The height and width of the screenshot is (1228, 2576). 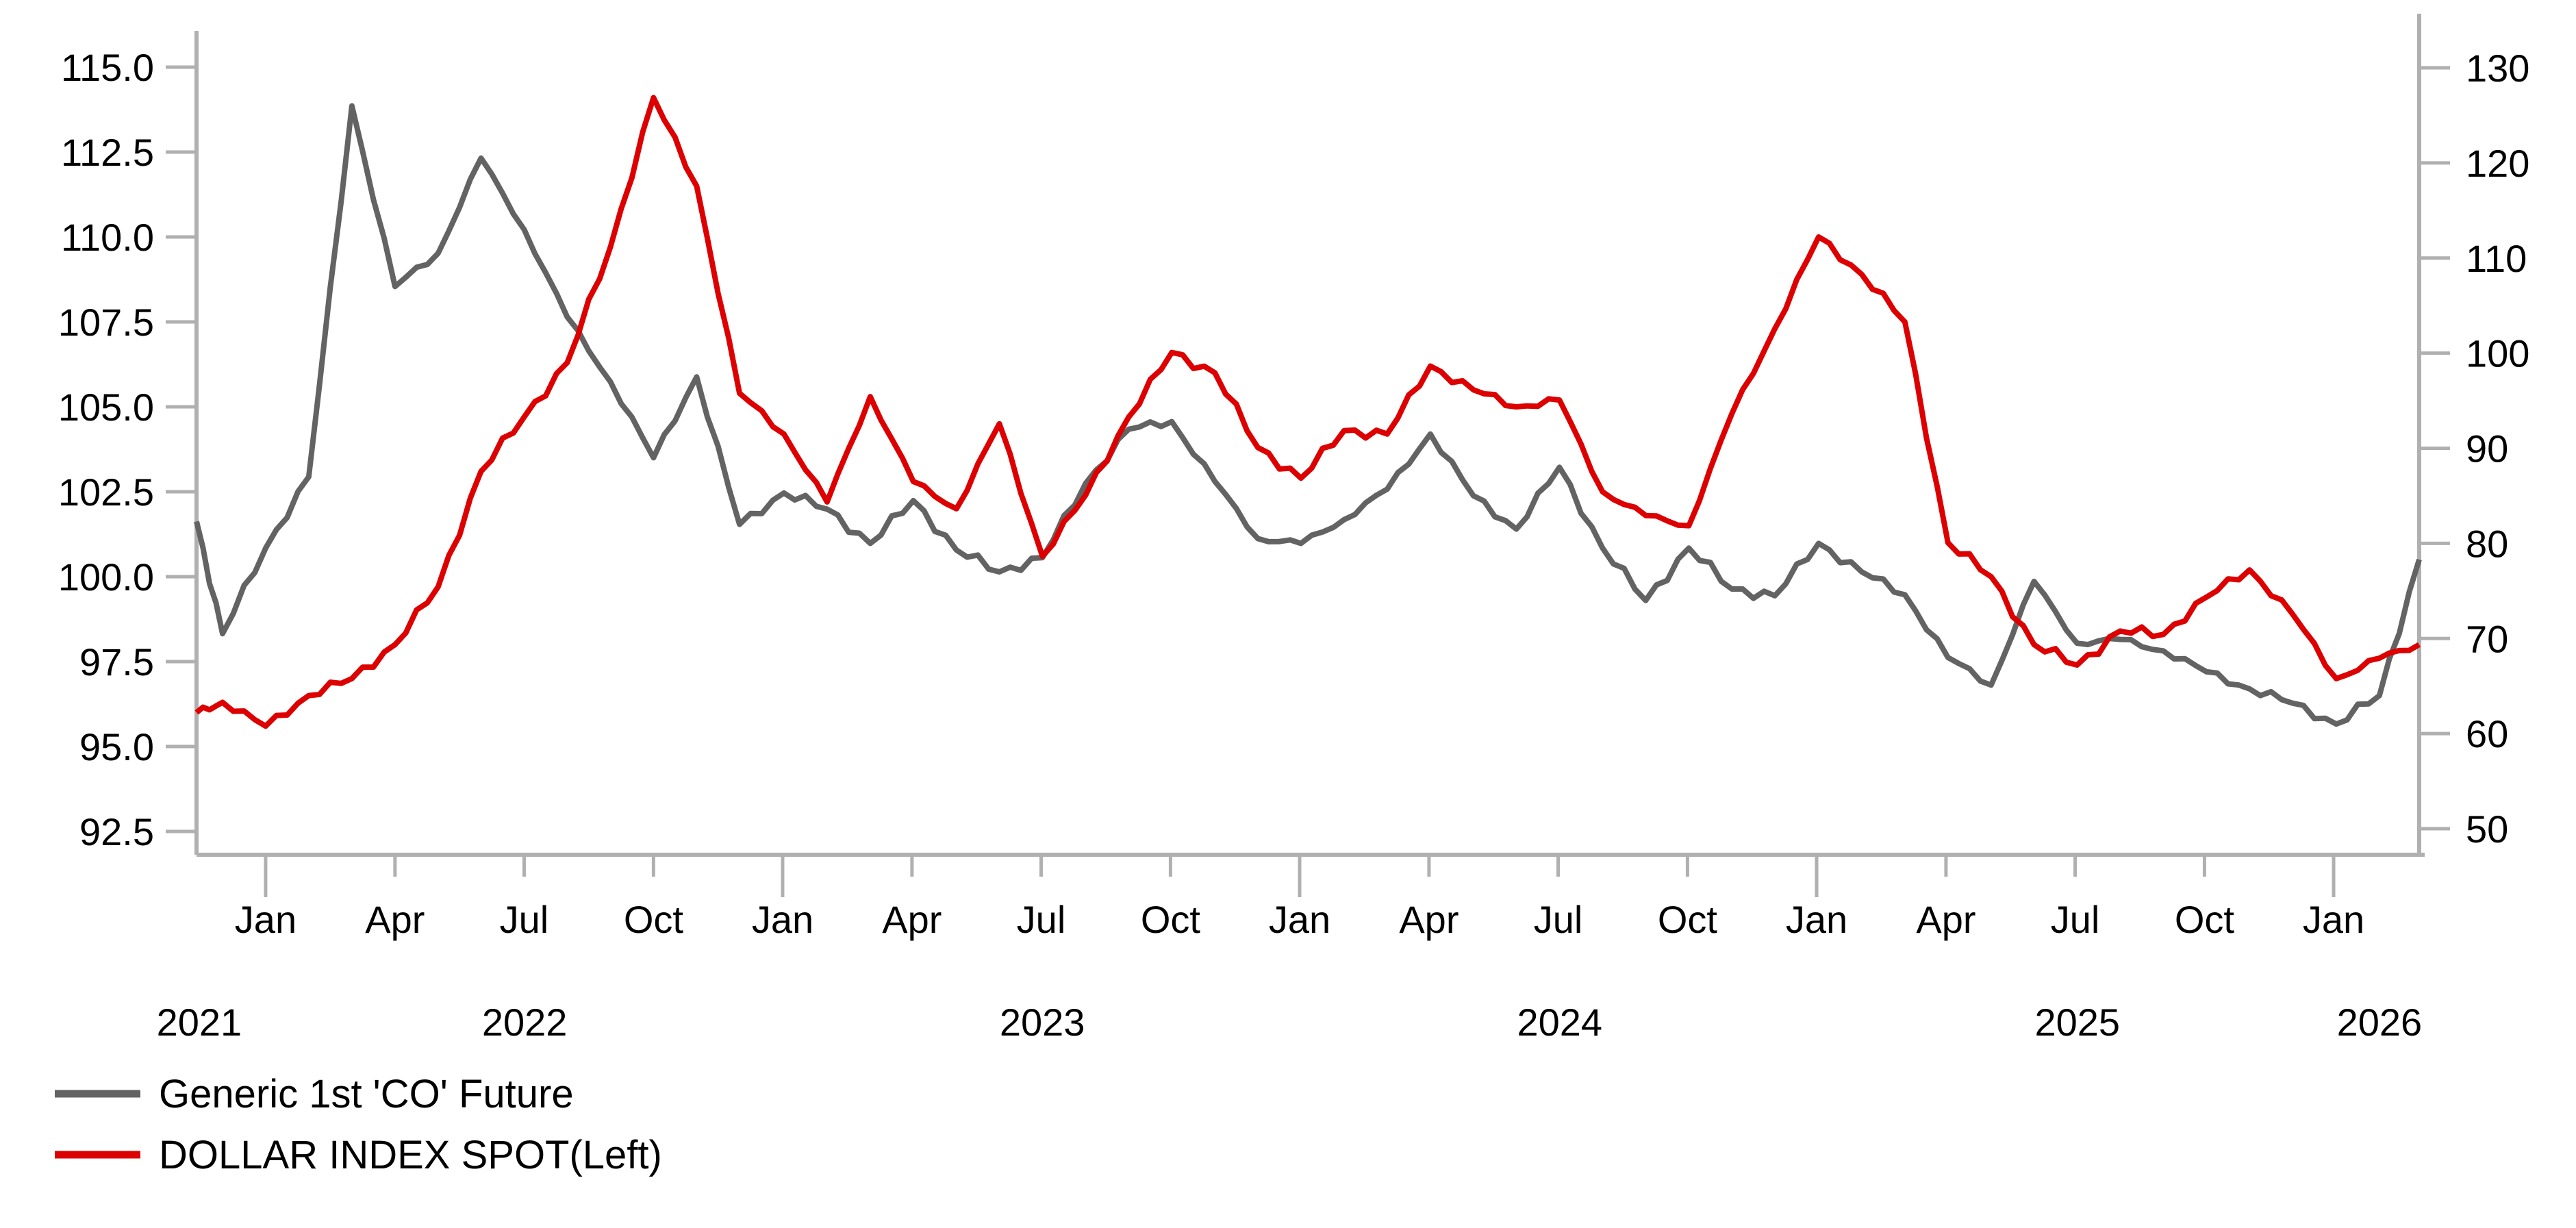 What do you see at coordinates (116, 747) in the screenshot?
I see `y-left-tick-label: 95.0` at bounding box center [116, 747].